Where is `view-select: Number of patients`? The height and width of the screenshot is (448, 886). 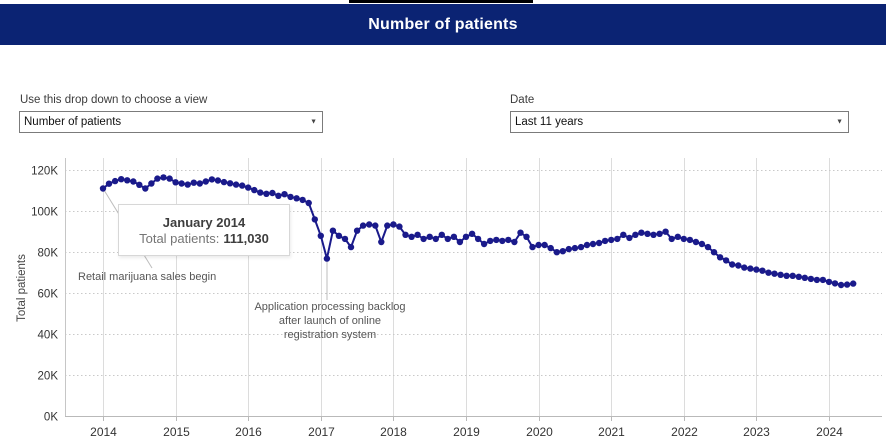
view-select: Number of patients is located at coordinates (171, 122).